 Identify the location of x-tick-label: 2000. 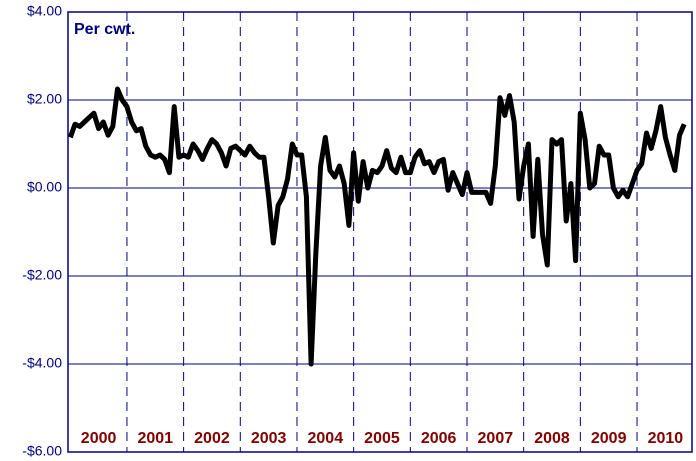
(99, 438).